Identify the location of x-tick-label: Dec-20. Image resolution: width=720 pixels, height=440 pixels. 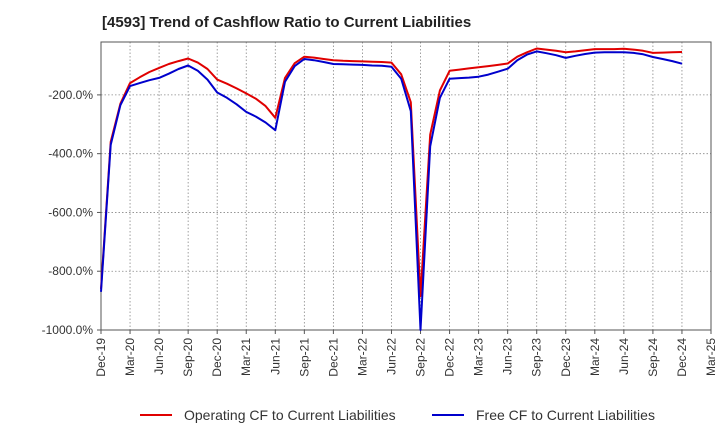
(217, 357).